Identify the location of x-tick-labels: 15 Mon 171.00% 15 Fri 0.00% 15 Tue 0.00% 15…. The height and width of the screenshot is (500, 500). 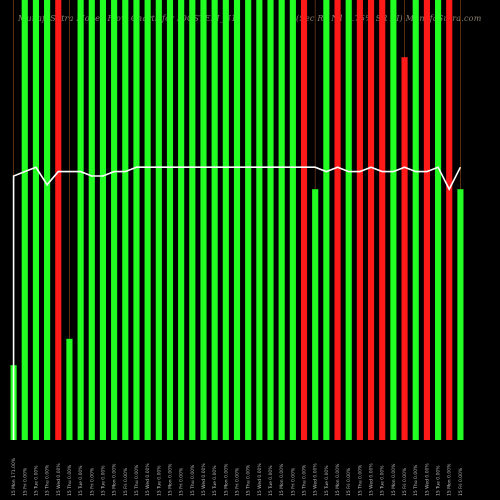
(237, 476).